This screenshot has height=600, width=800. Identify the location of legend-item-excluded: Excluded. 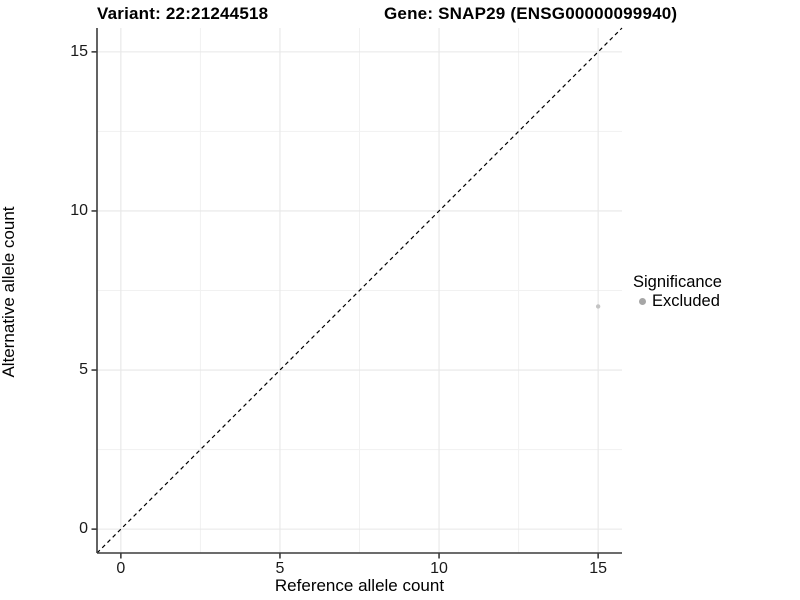
(677, 301).